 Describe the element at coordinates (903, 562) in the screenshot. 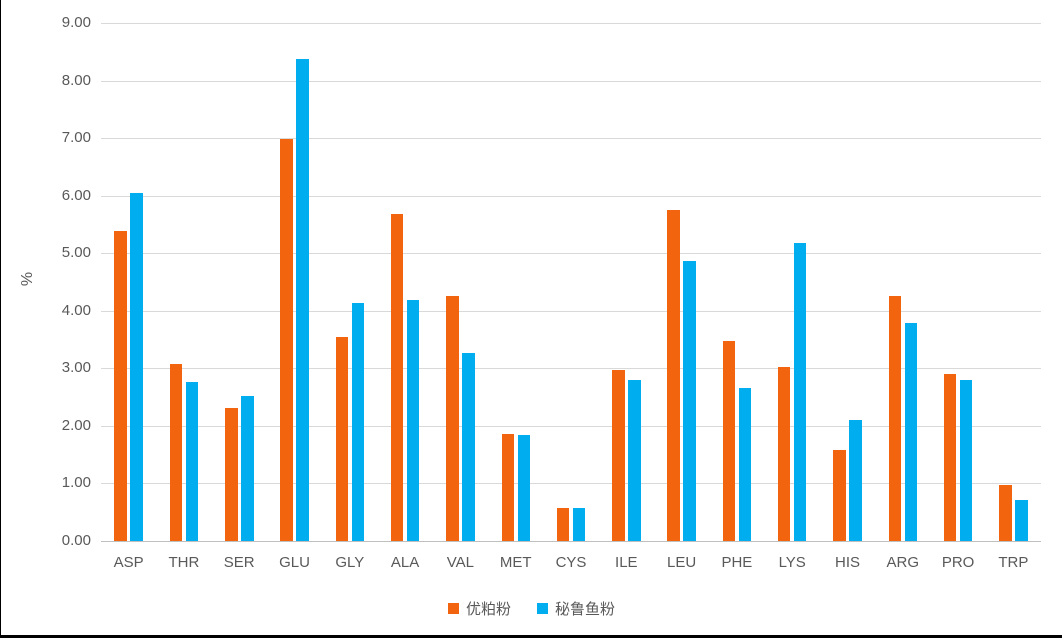

I see `x-tick-label: ARG` at that location.